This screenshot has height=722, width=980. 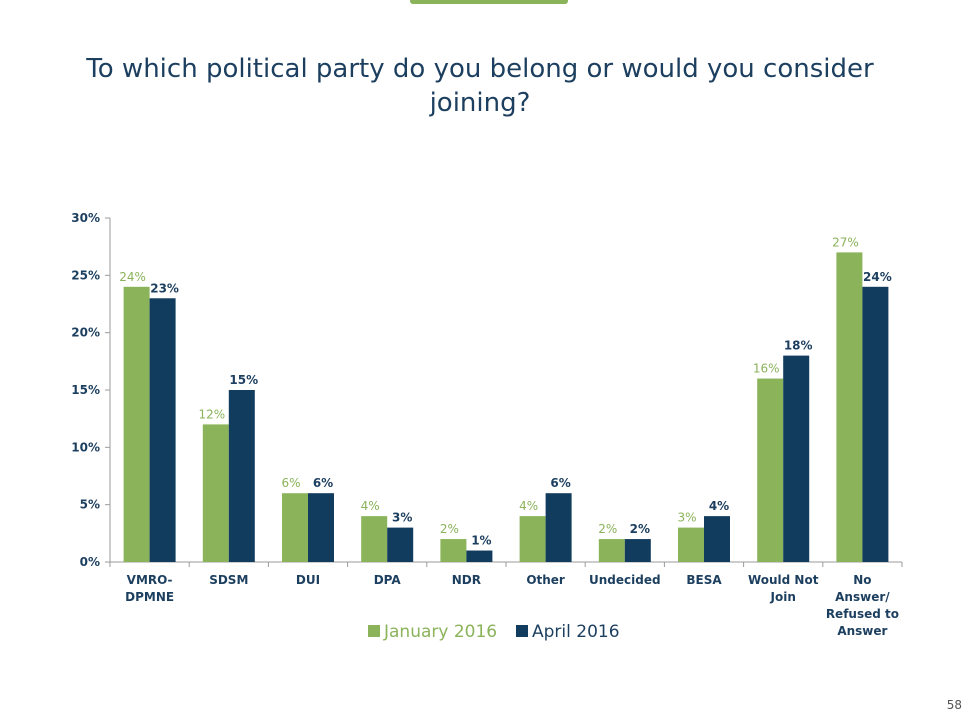 I want to click on data-label: 1%, so click(x=481, y=541).